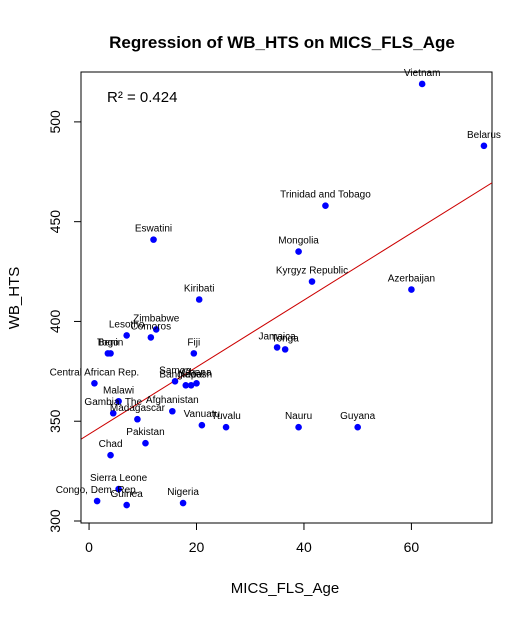 The width and height of the screenshot is (531, 617). I want to click on point-label: Gambia, The, so click(113, 402).